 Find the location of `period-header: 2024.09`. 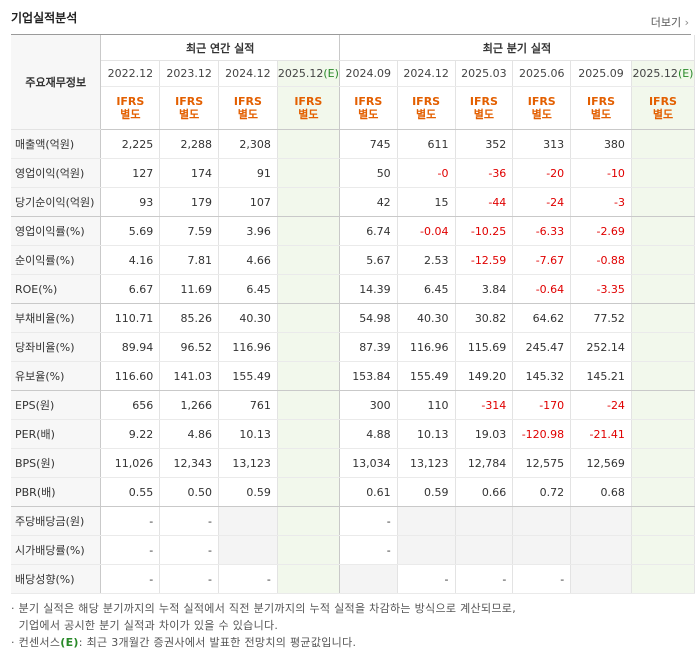

period-header: 2024.09 is located at coordinates (368, 73).